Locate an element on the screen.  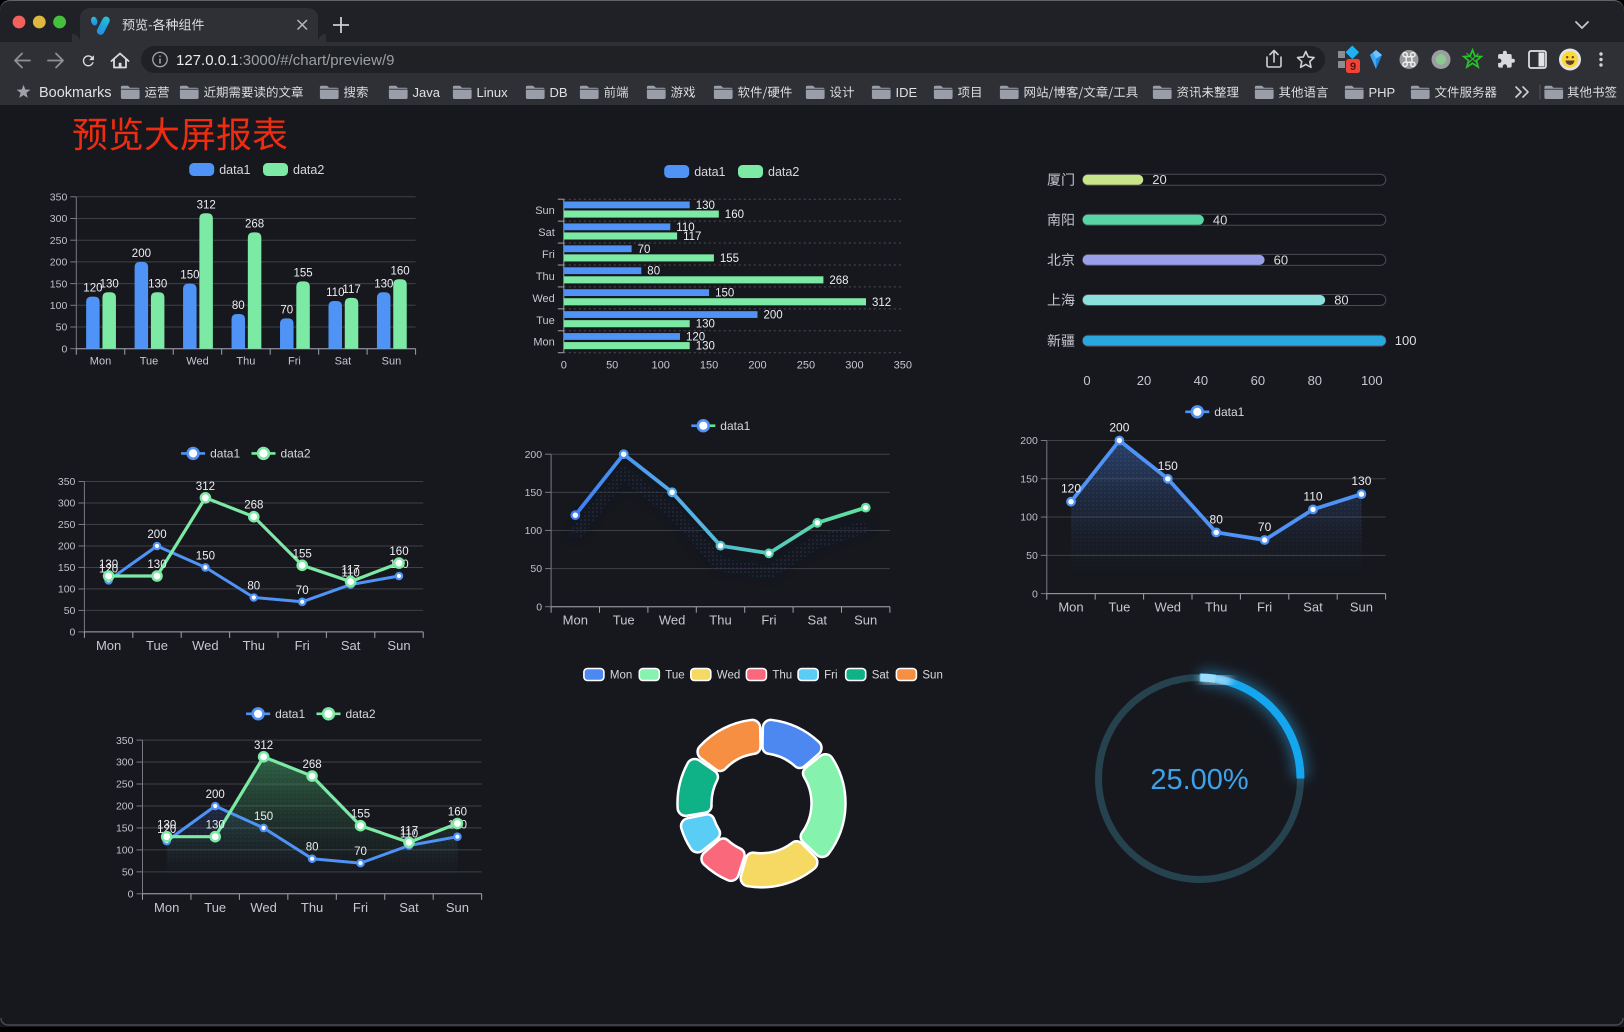
svg-text: 60 is located at coordinates (1281, 259).